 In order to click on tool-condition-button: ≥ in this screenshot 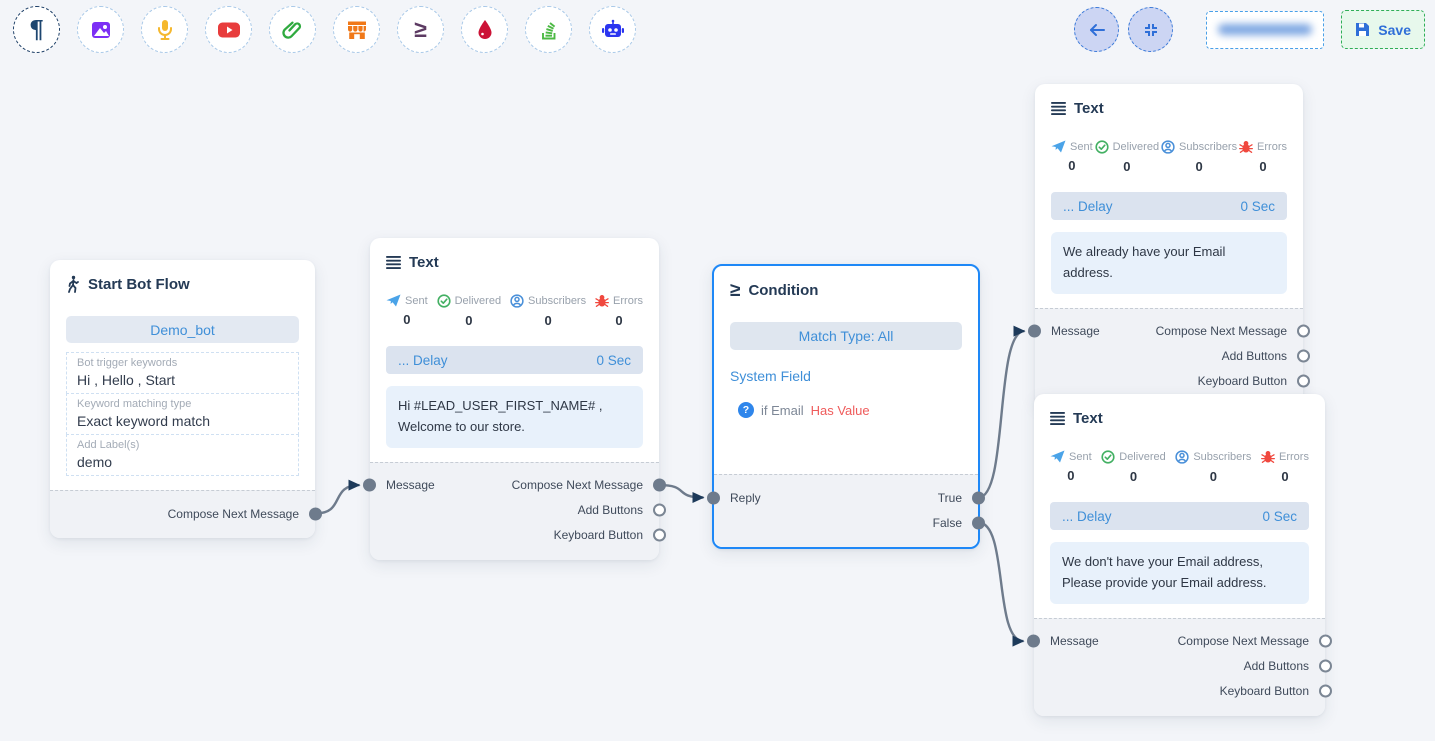, I will do `click(420, 29)`.